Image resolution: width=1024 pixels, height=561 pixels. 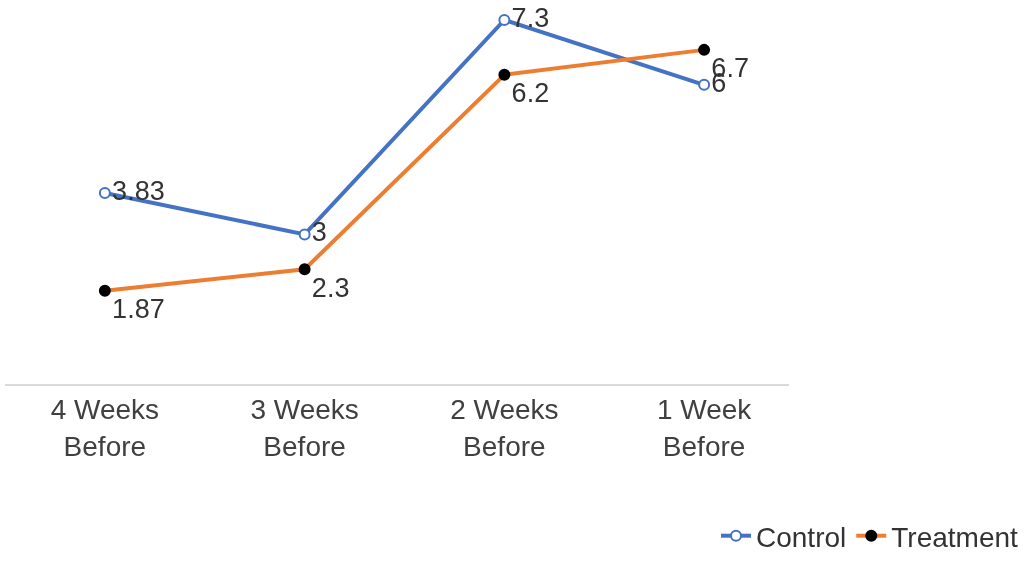 I want to click on data-label: 3.83, so click(x=138, y=190).